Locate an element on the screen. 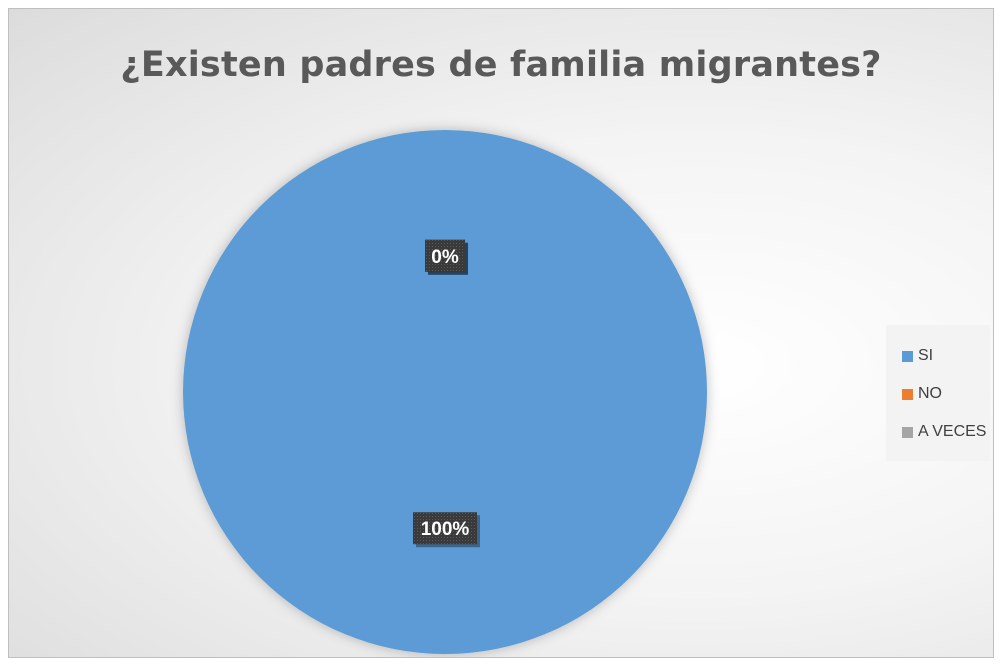  legend-item-no: NO is located at coordinates (938, 394).